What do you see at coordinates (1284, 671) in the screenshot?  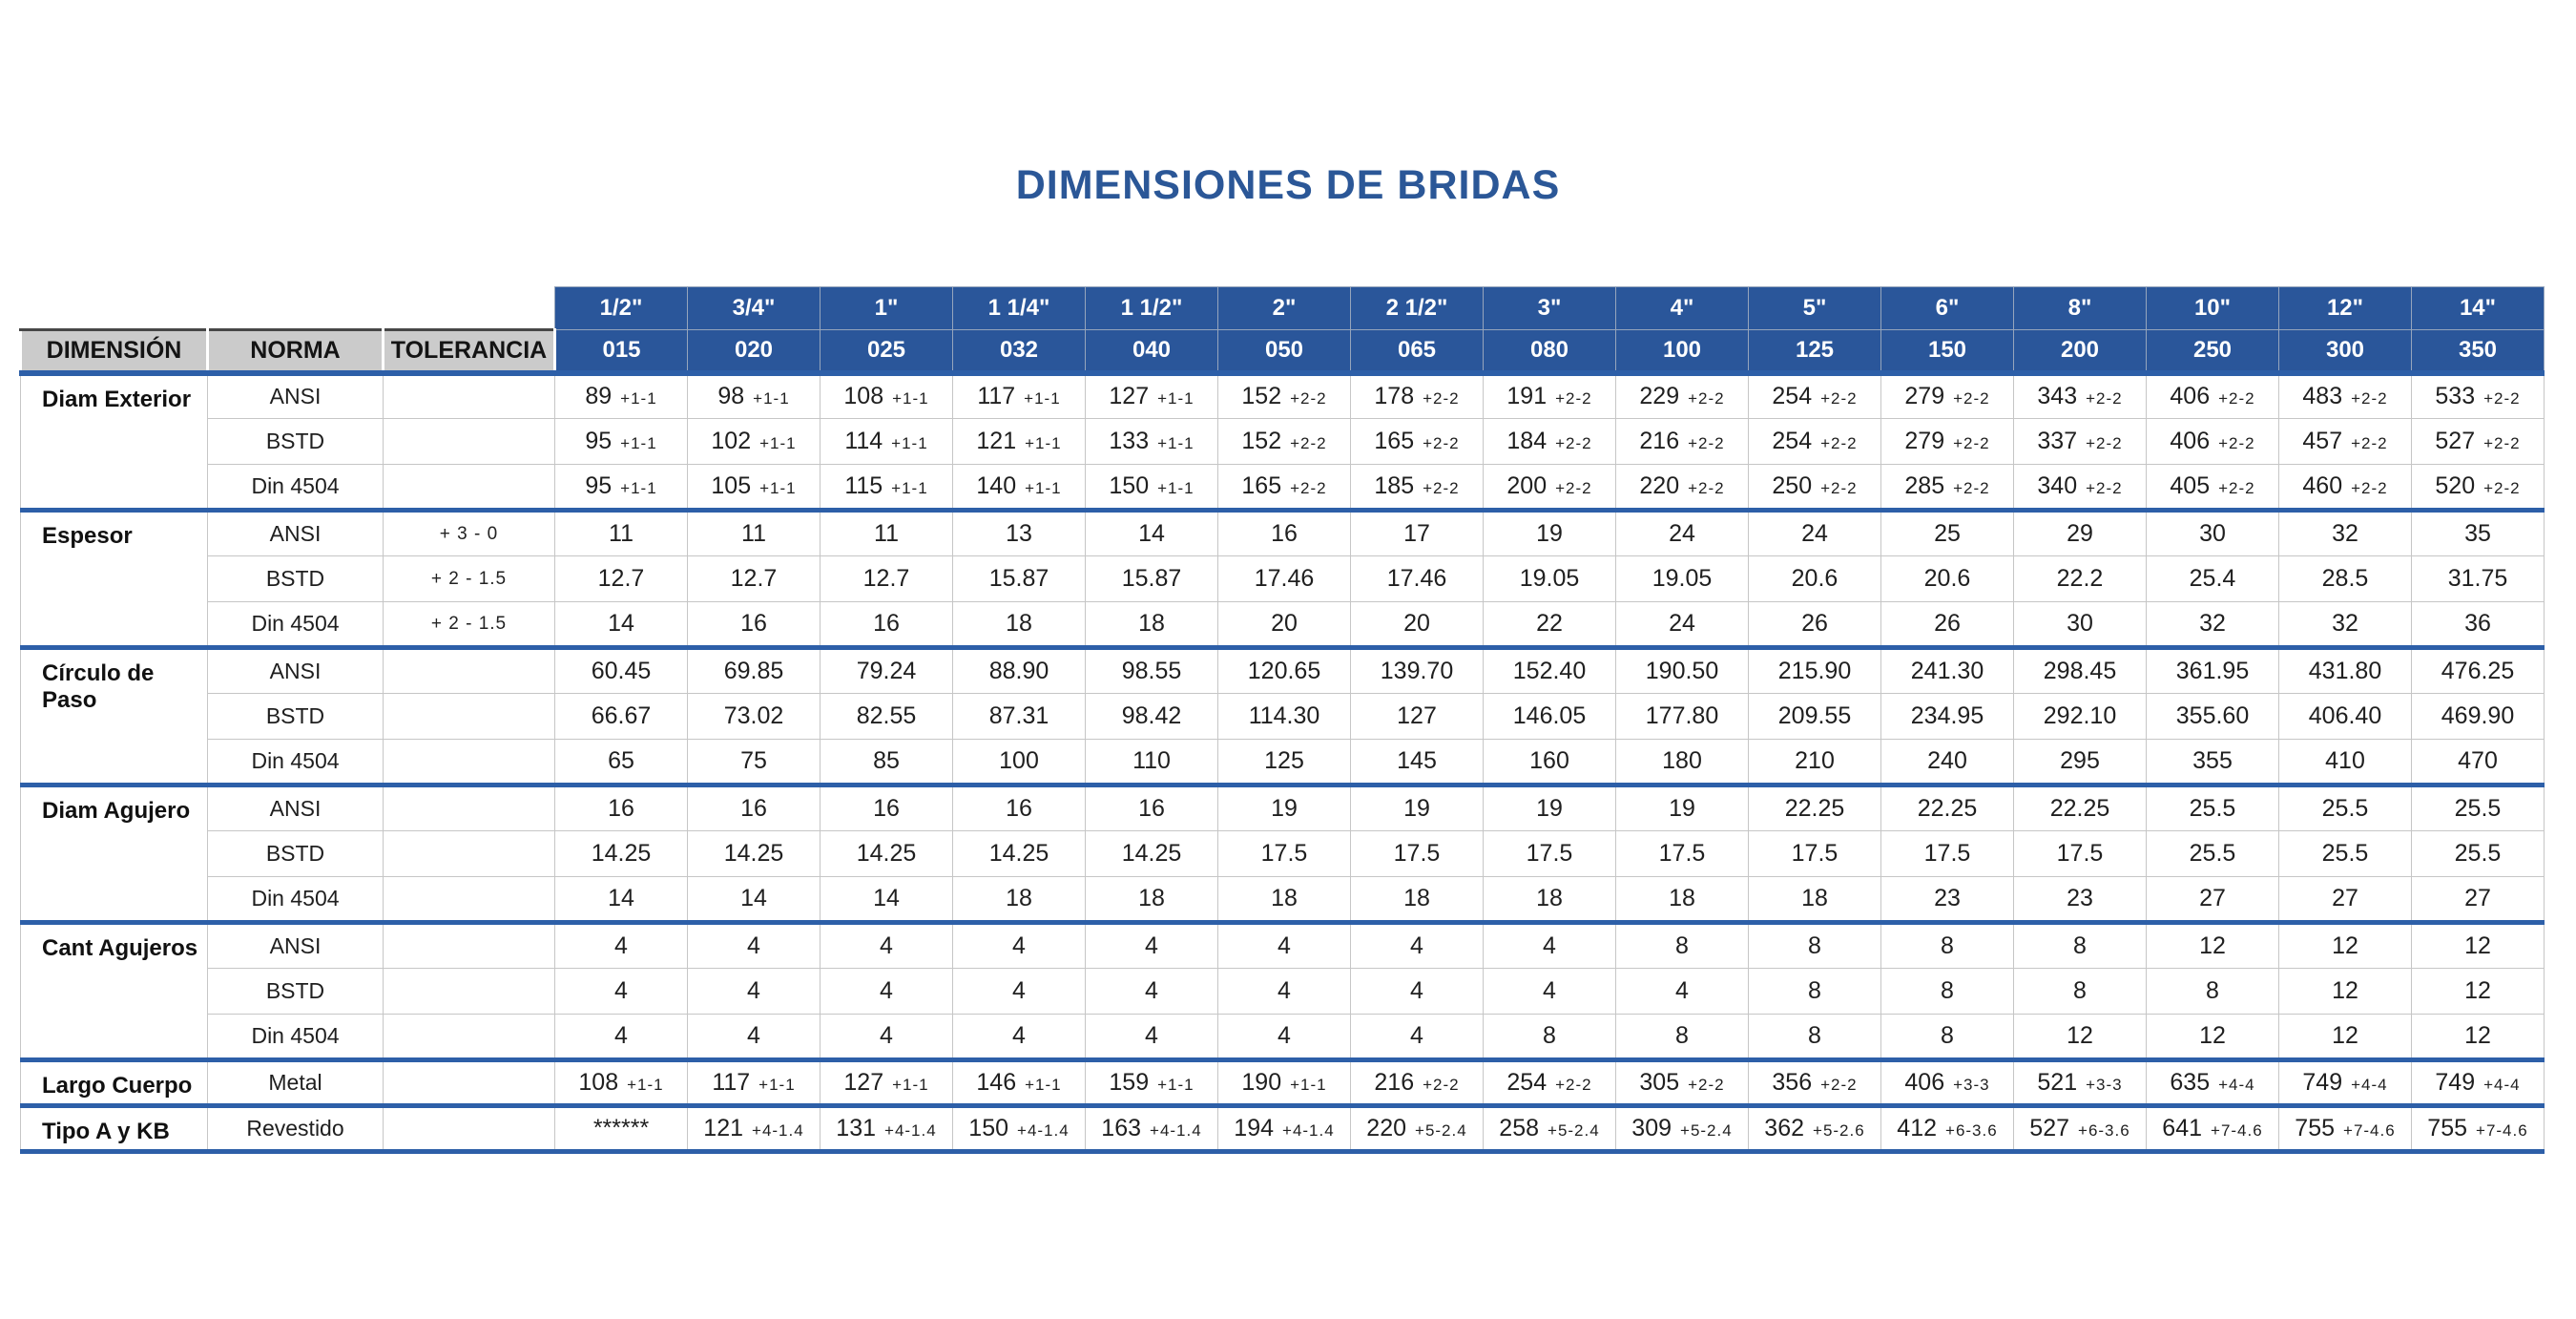 I see `value-cell: 120.65` at bounding box center [1284, 671].